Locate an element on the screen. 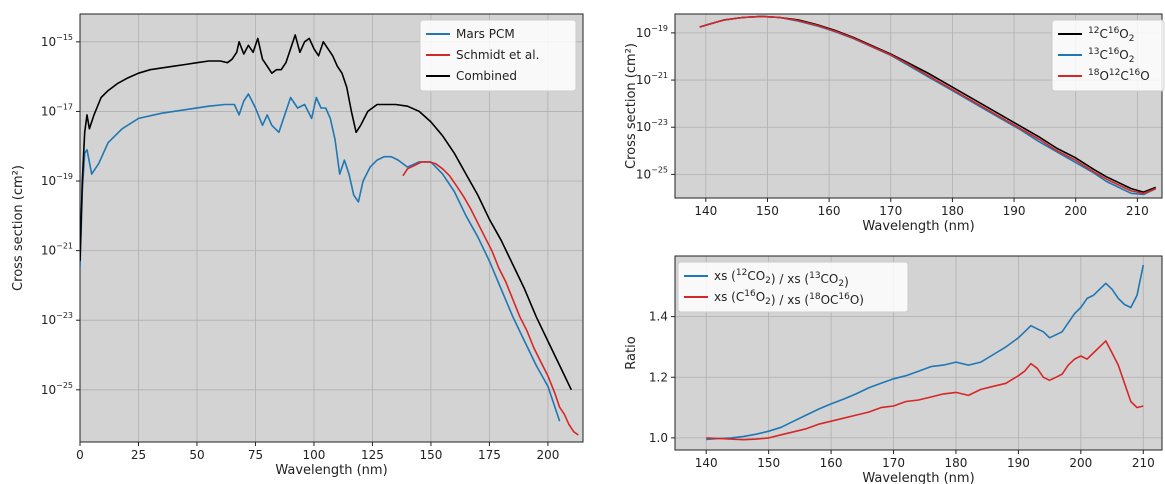  legend-entry: 13C16O2 is located at coordinates (1111, 56).